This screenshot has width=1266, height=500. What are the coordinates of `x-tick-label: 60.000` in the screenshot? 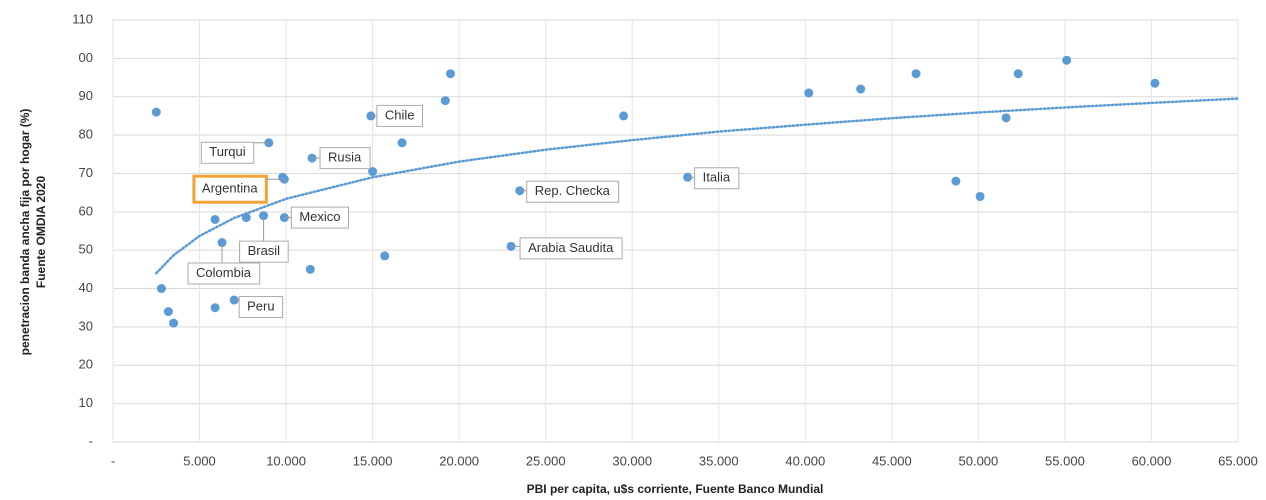 It's located at (1152, 460).